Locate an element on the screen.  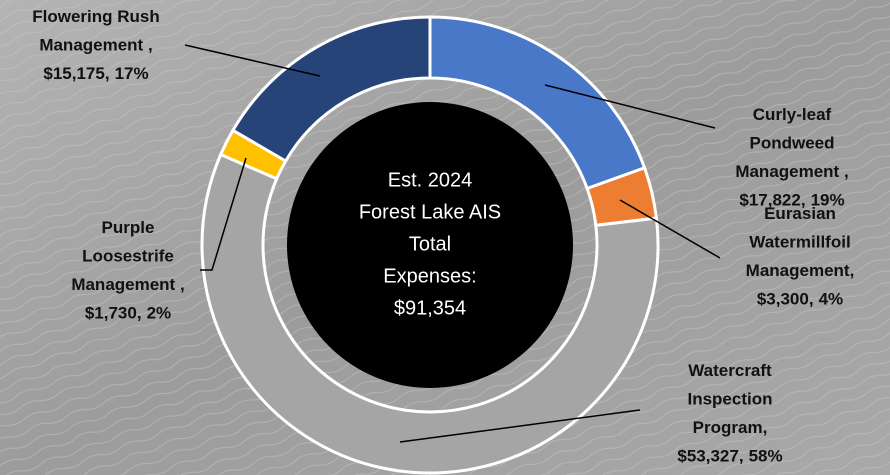
value-line: $3,300, 4% is located at coordinates (800, 299).